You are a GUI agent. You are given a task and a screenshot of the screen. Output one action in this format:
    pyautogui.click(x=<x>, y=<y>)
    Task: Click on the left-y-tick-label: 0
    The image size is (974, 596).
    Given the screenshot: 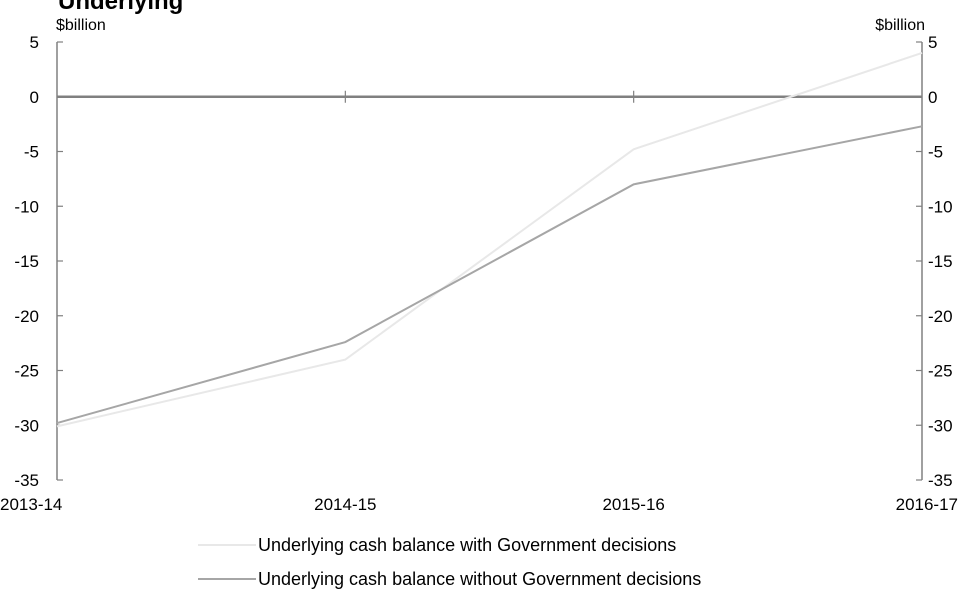 What is the action you would take?
    pyautogui.click(x=34, y=97)
    